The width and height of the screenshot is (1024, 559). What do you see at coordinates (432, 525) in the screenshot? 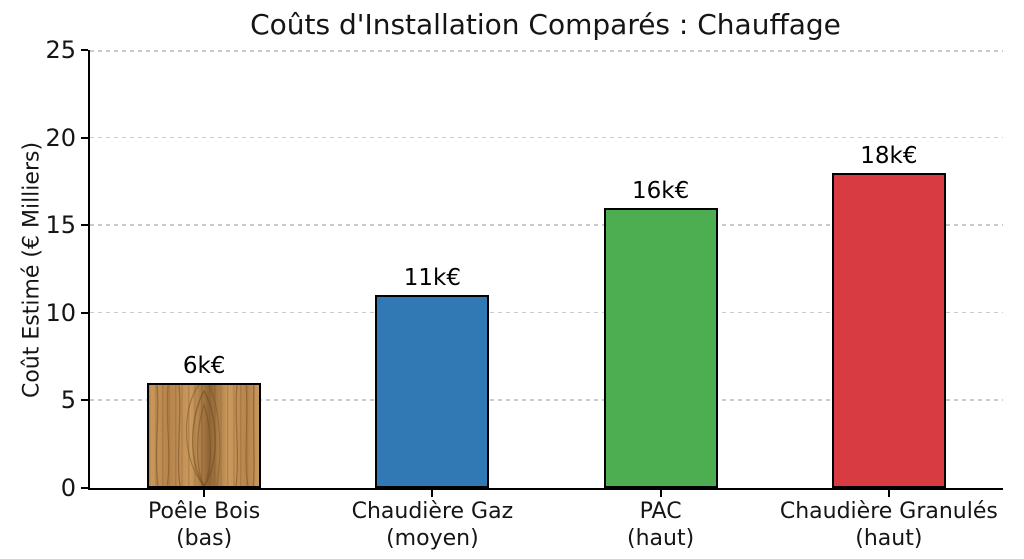
I see `x-category-label-chaudiere-gaz: Chaudière Gaz (moyen)` at bounding box center [432, 525].